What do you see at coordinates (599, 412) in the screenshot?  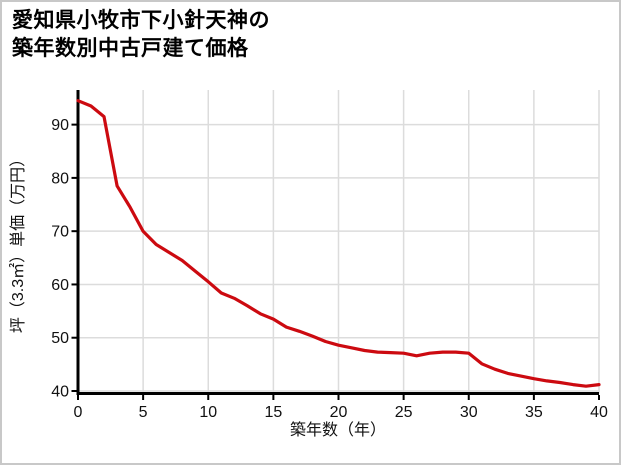 I see `x-tick-label: 40` at bounding box center [599, 412].